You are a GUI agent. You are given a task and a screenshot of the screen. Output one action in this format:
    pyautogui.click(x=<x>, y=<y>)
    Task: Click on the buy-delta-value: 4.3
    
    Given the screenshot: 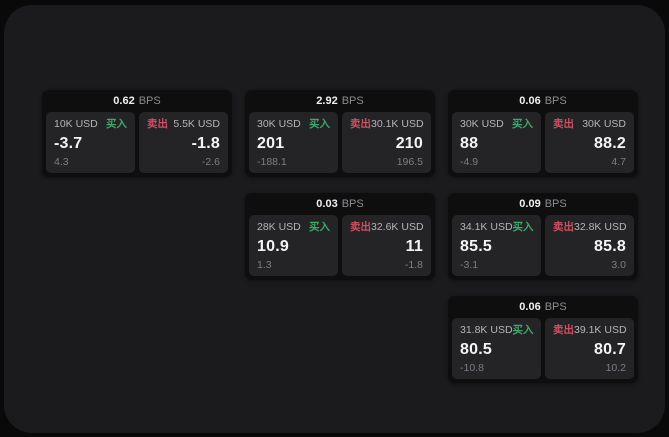 What is the action you would take?
    pyautogui.click(x=61, y=162)
    